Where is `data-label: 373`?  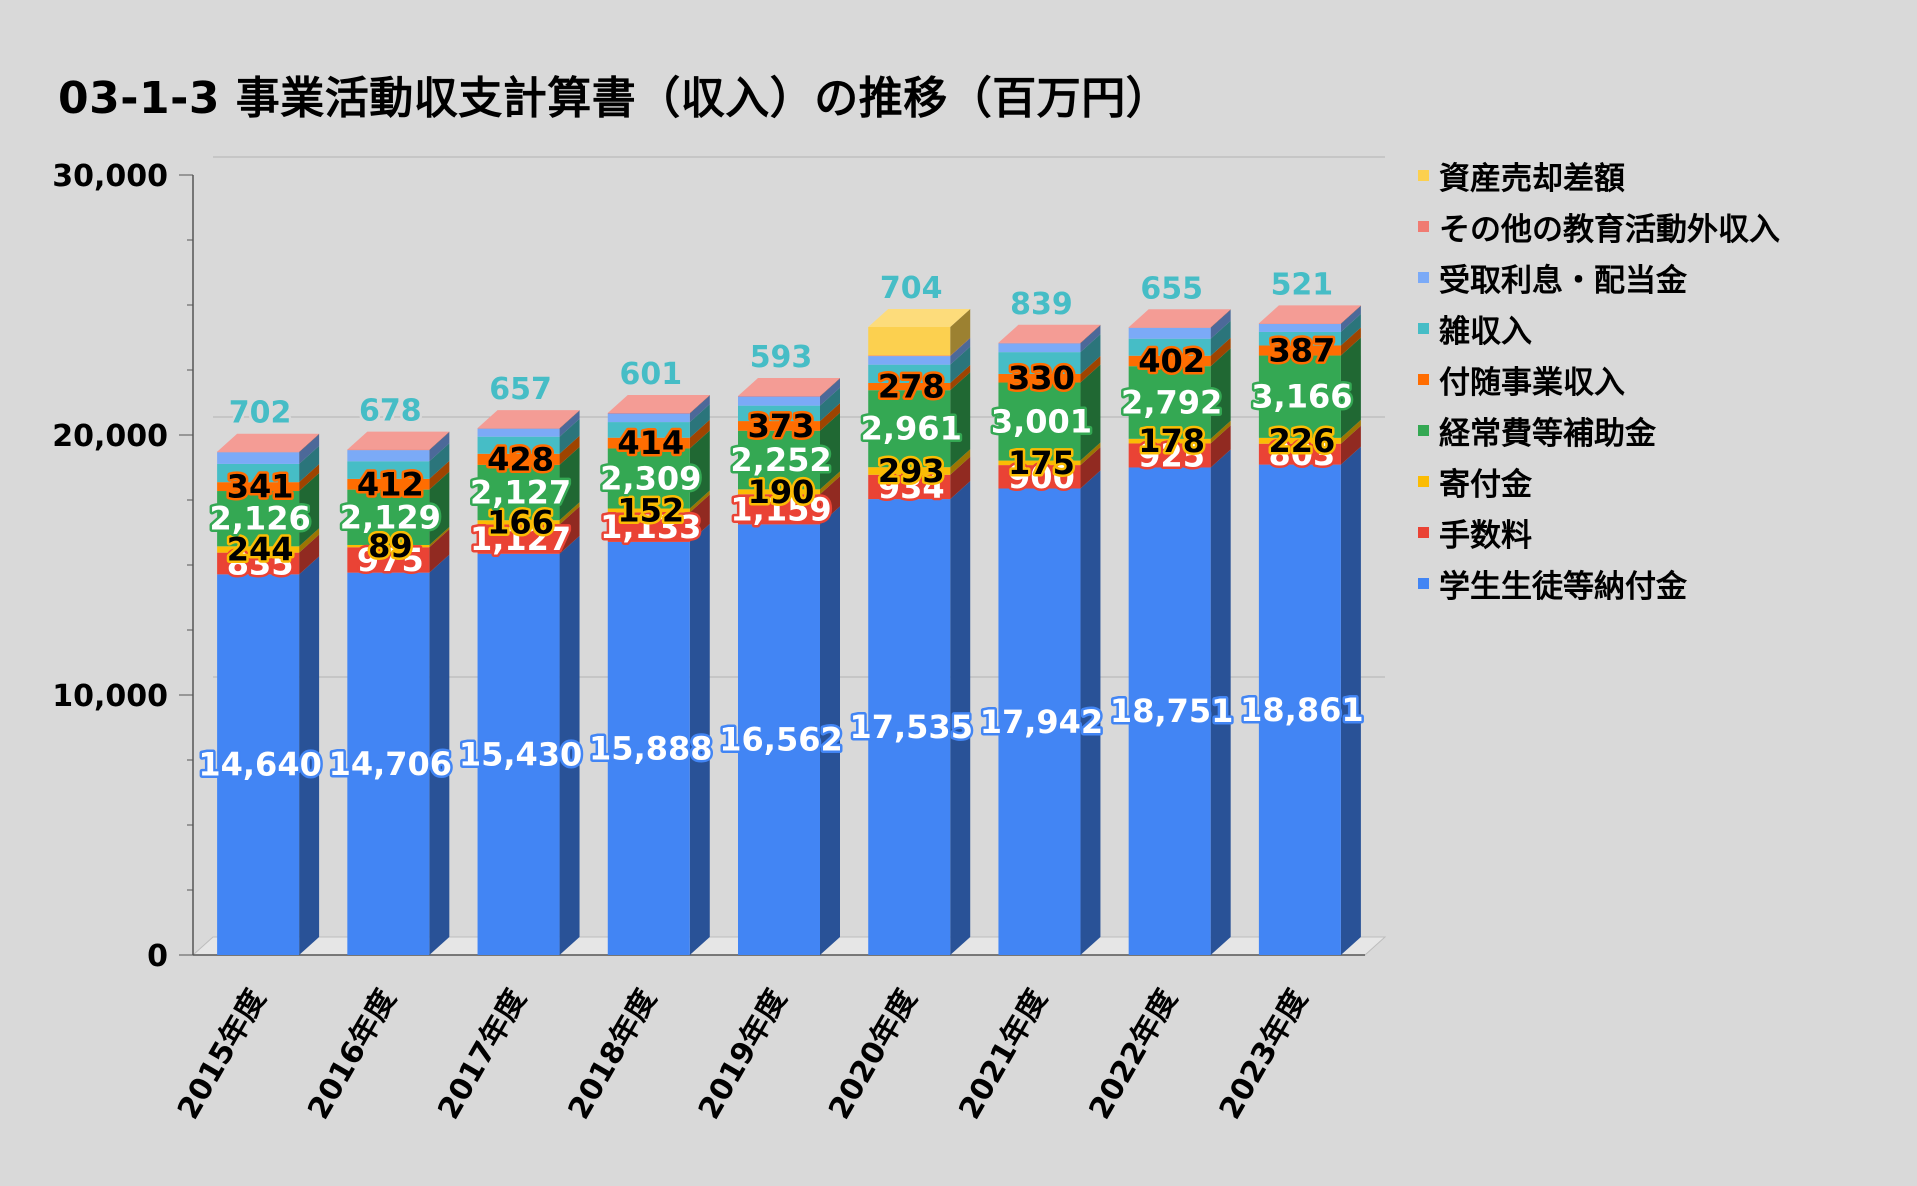
data-label: 373 is located at coordinates (781, 426).